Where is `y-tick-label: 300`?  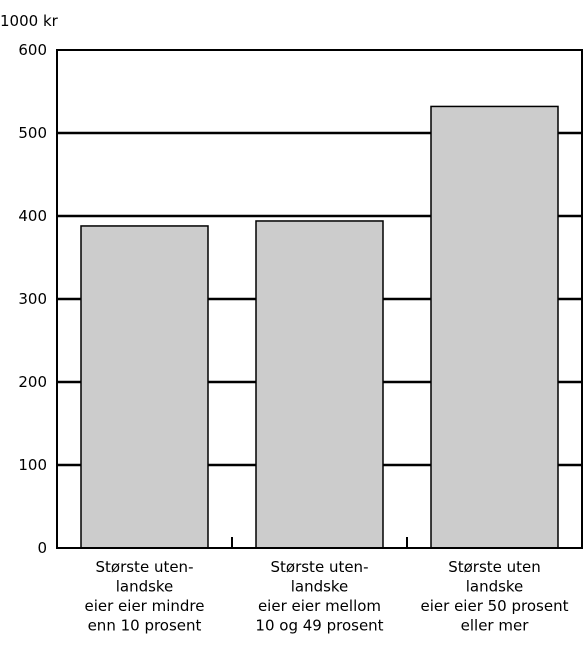
y-tick-label: 300 is located at coordinates (32, 299).